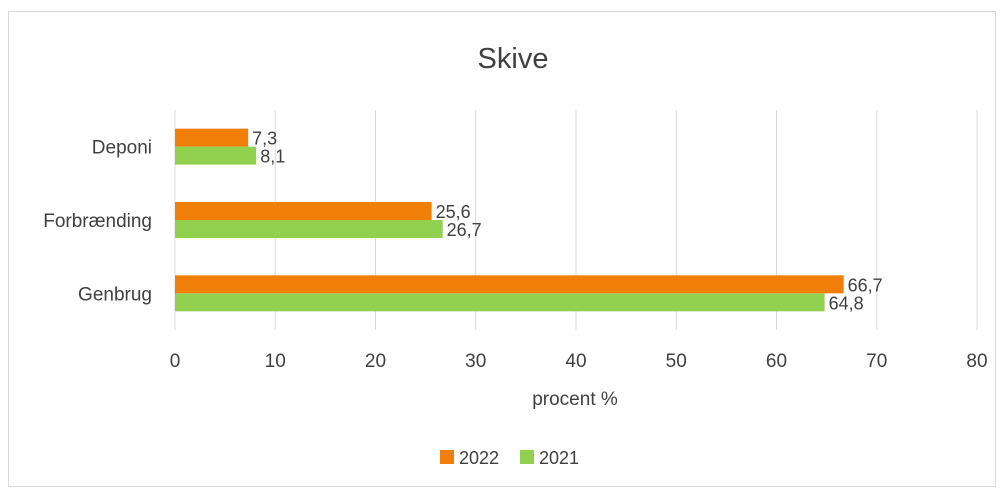 This screenshot has width=1008, height=499. I want to click on x-tick-labels: 0 10 20 30 40 50 60 70 80, so click(579, 361).